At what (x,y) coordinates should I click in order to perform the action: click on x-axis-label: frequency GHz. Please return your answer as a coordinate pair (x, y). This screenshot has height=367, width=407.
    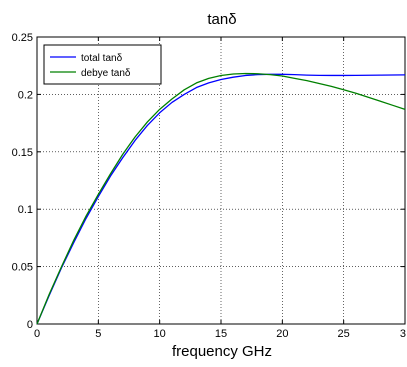
    Looking at the image, I should click on (222, 351).